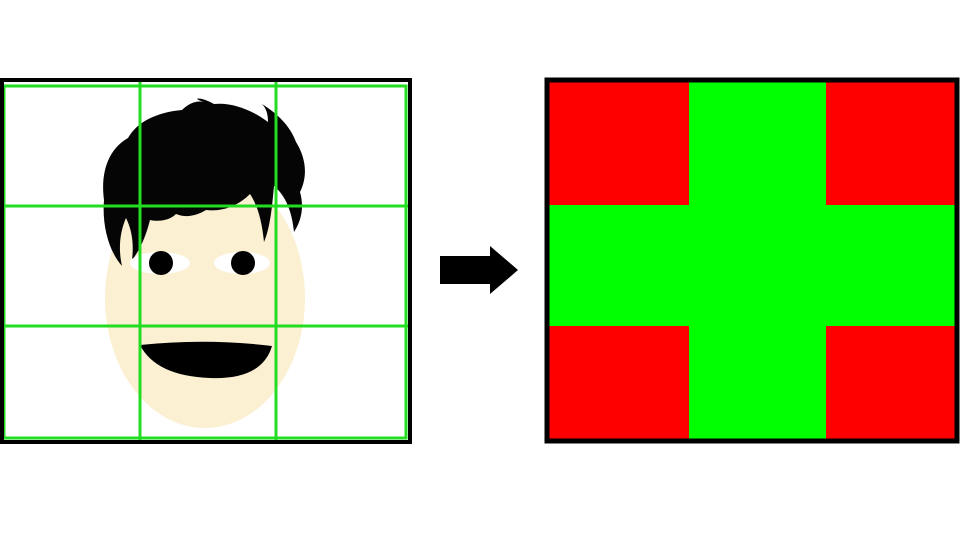  What do you see at coordinates (161, 263) in the screenshot?
I see `left-pupil` at bounding box center [161, 263].